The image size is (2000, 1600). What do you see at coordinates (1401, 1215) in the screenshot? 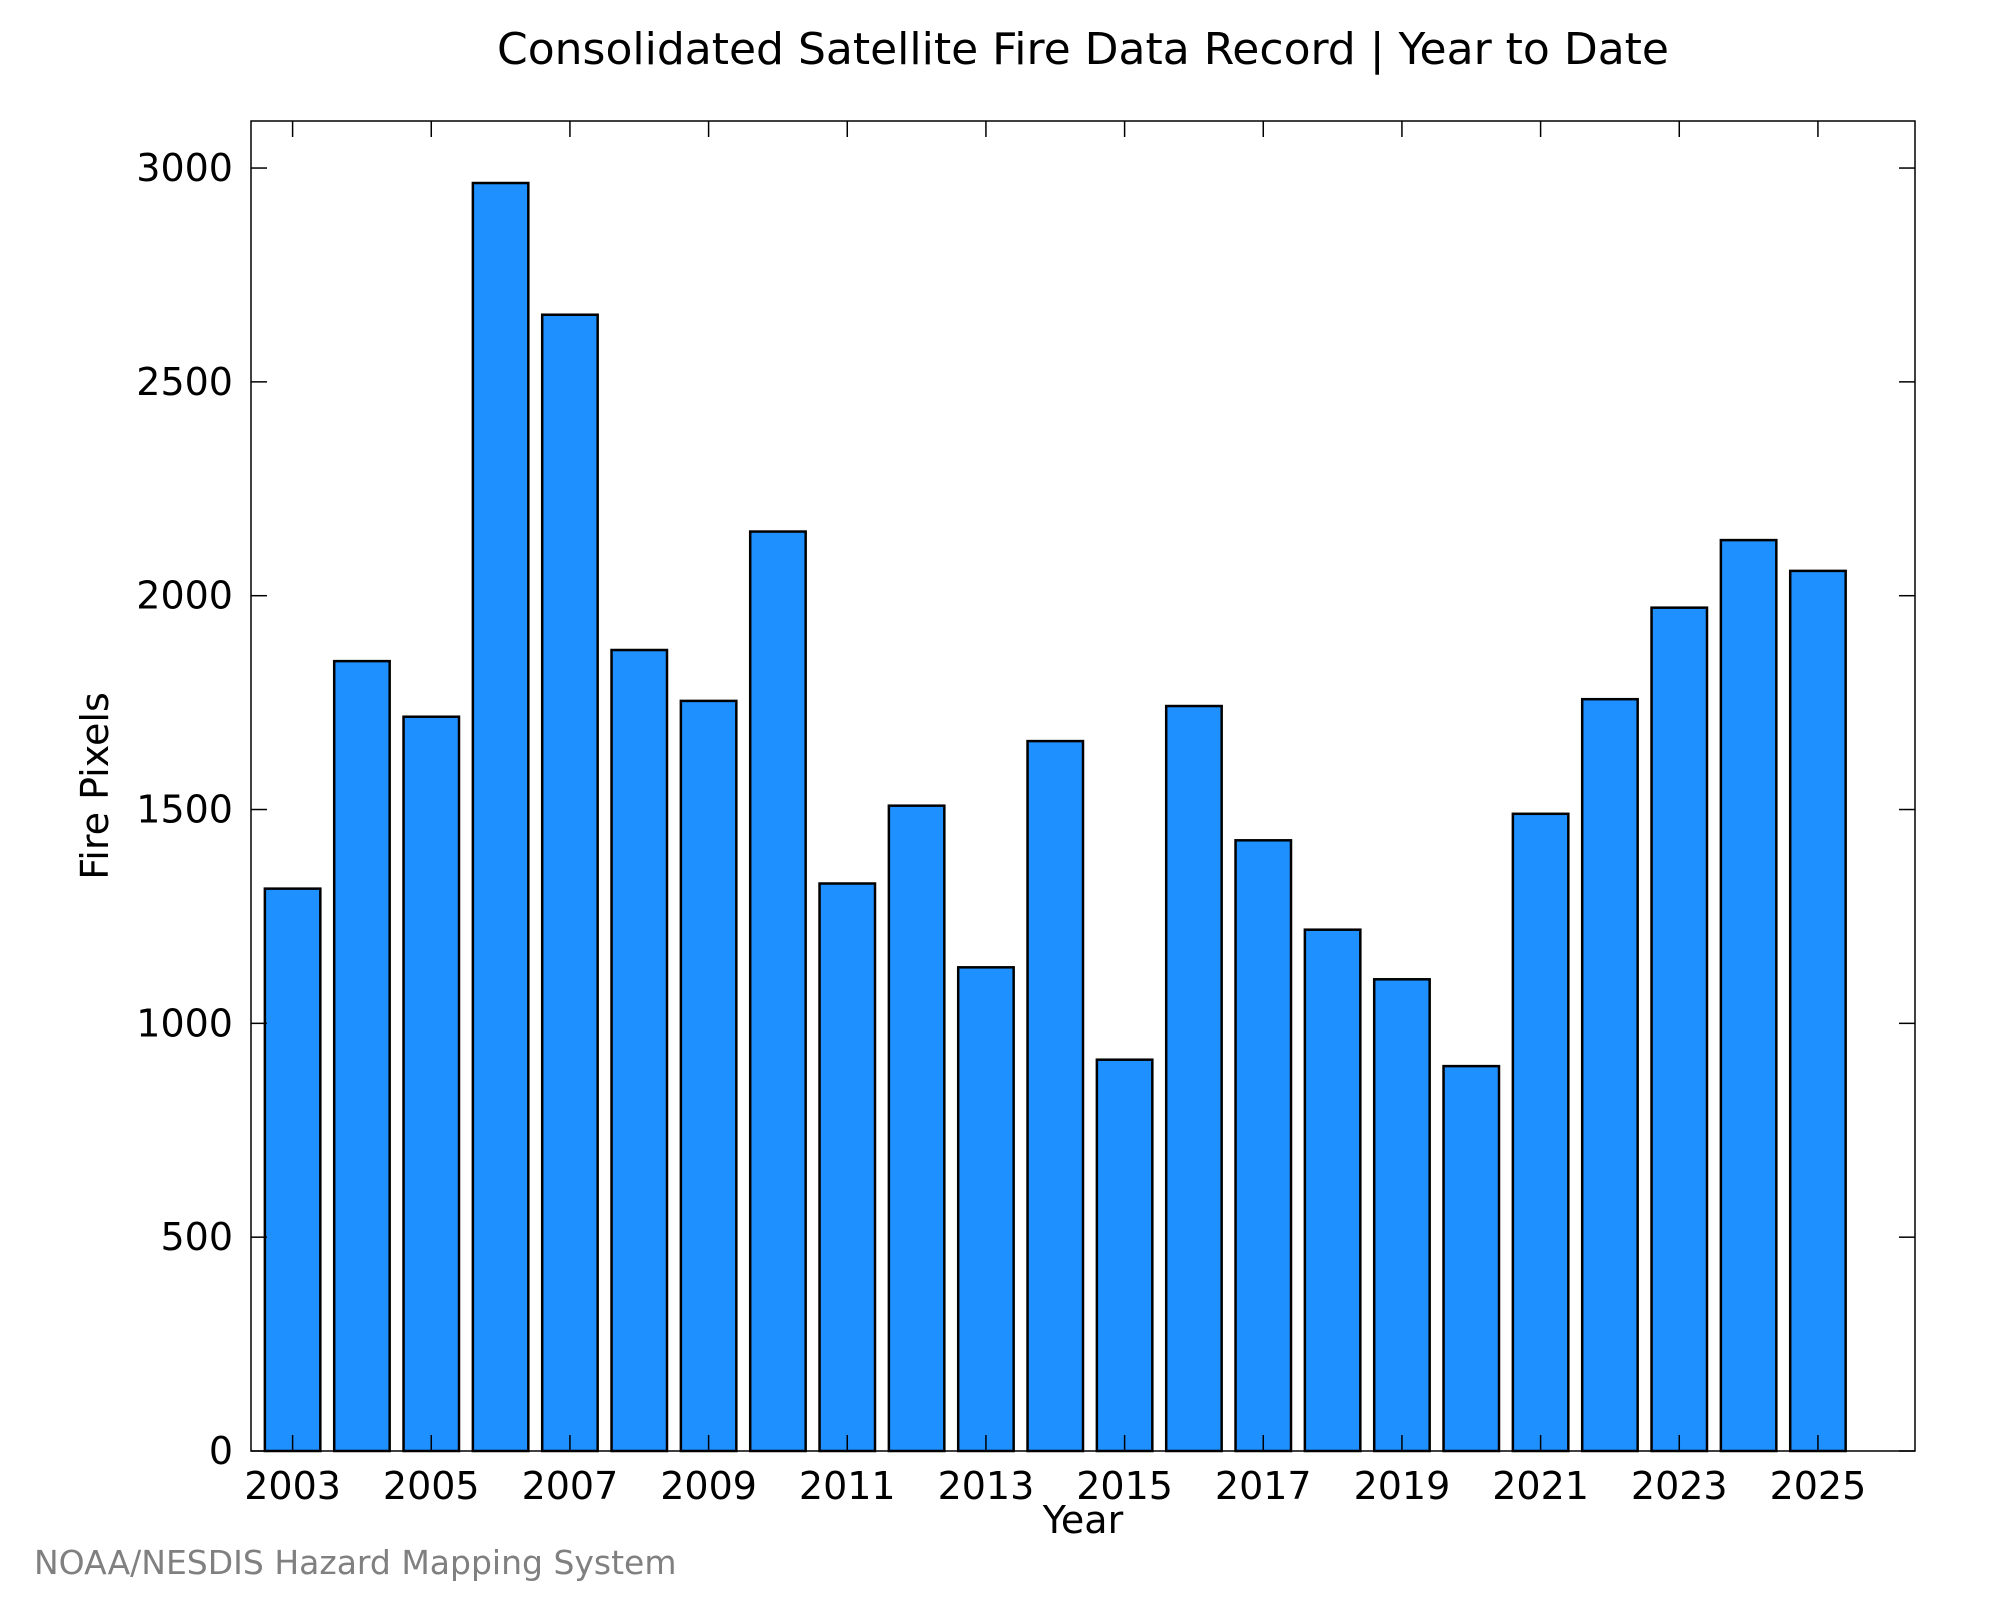
I see `bar-2019` at bounding box center [1401, 1215].